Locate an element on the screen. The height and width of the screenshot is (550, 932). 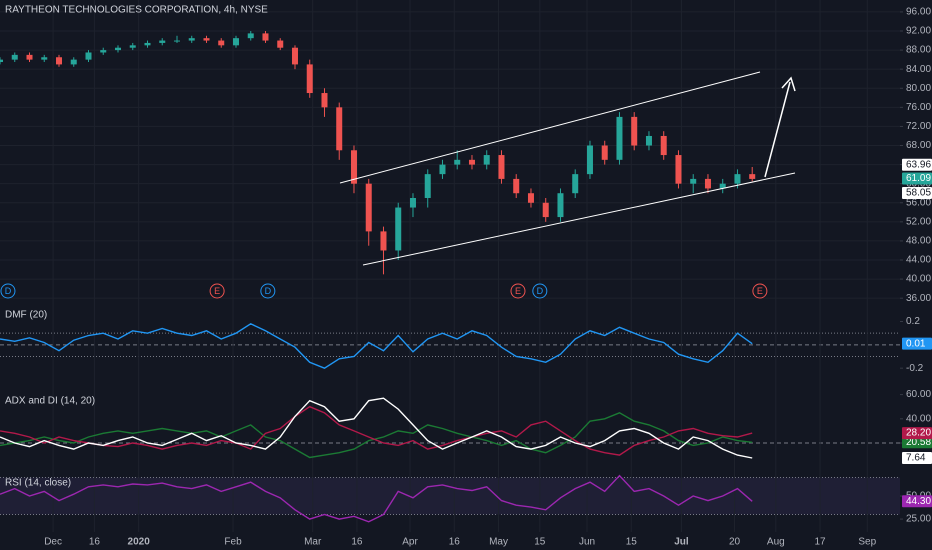
pane-title: DMF (20) is located at coordinates (26, 315).